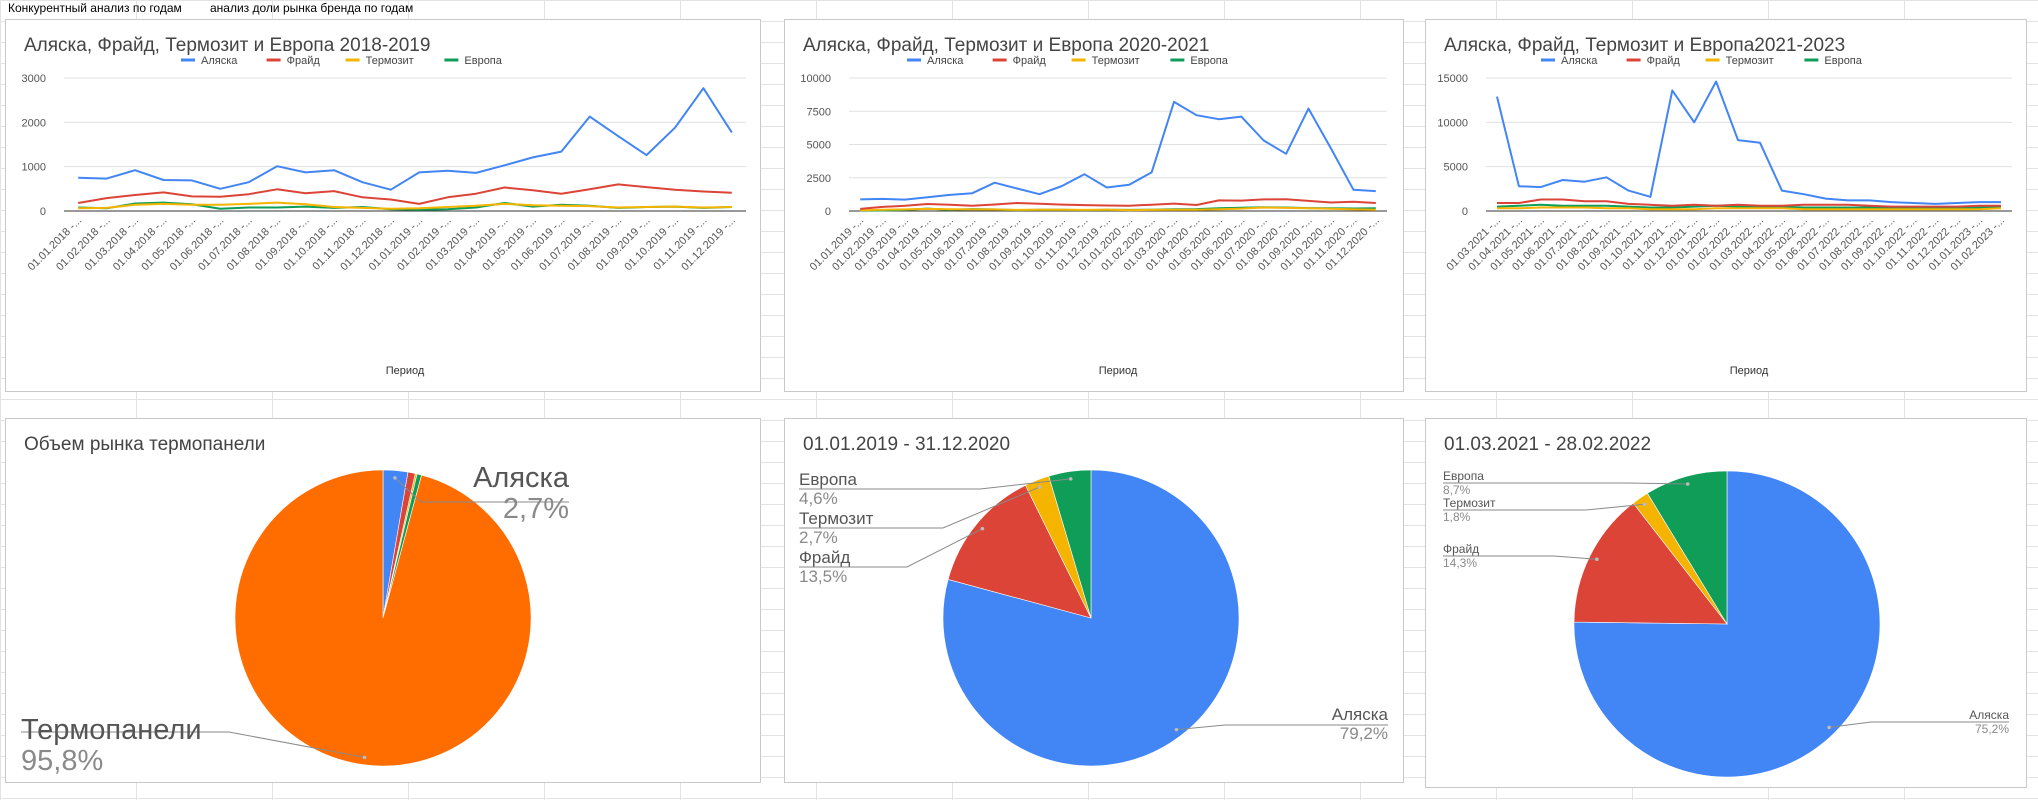  What do you see at coordinates (823, 576) in the screenshot?
I see `slice-percent-label: 13,5%` at bounding box center [823, 576].